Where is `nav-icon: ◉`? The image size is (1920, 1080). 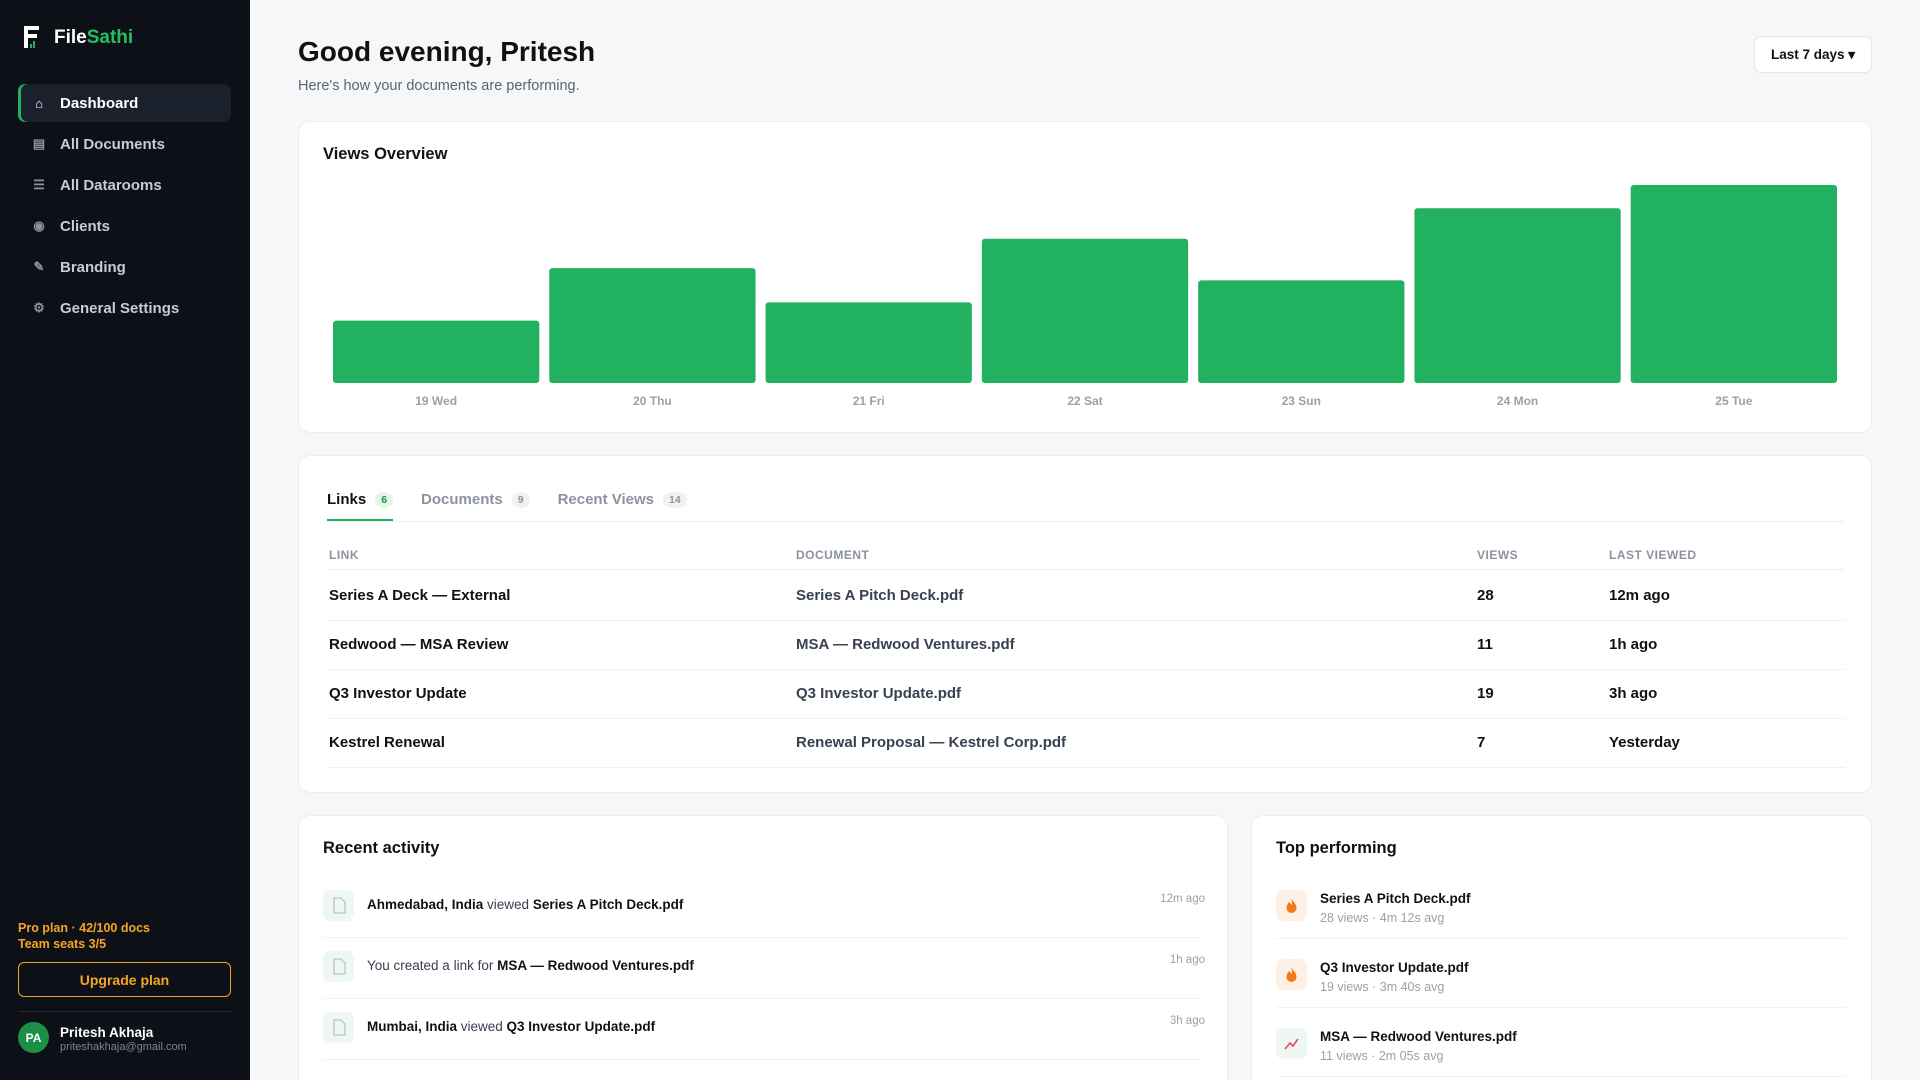
nav-icon: ◉ is located at coordinates (39, 225).